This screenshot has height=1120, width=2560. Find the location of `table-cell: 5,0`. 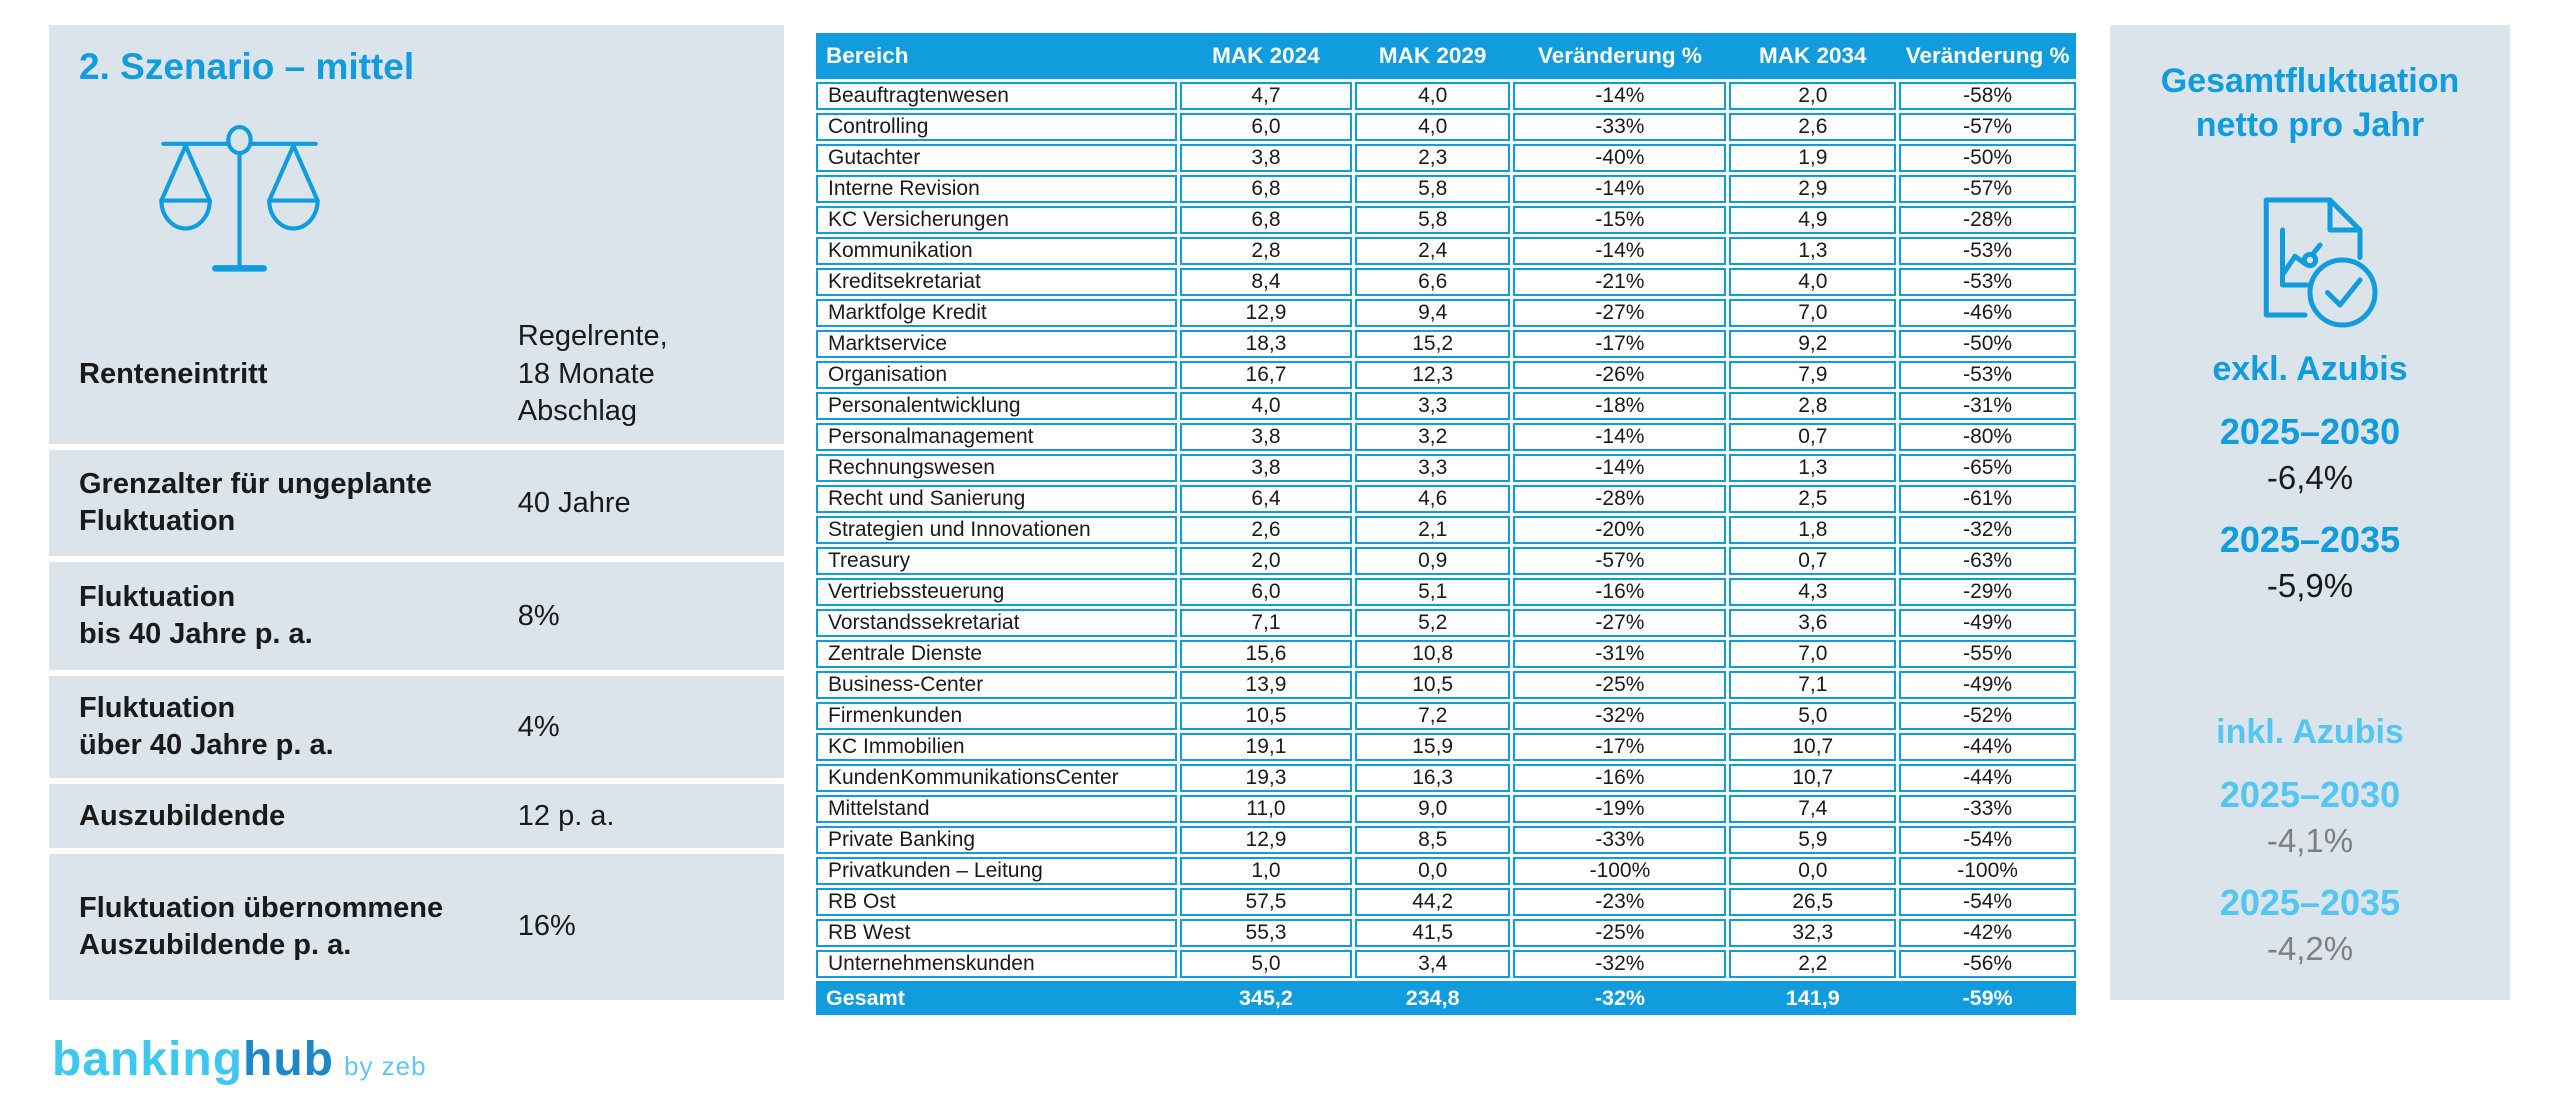

table-cell: 5,0 is located at coordinates (1813, 716).